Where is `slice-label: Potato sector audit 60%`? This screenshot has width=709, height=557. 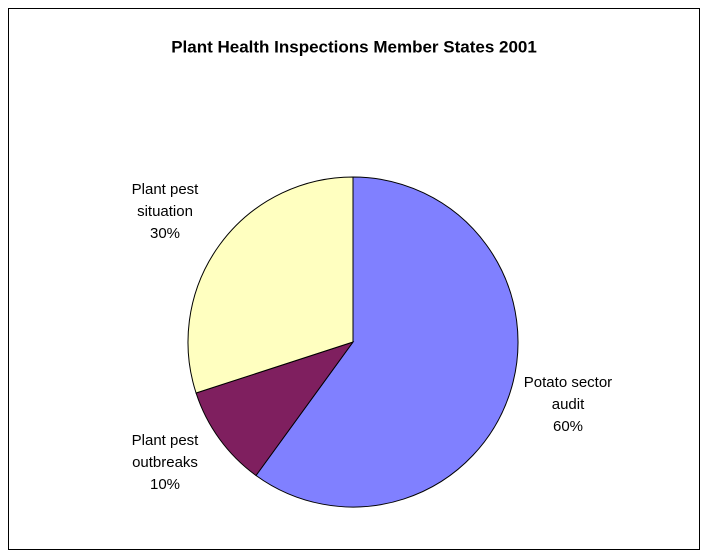
slice-label: Potato sector audit 60% is located at coordinates (568, 405).